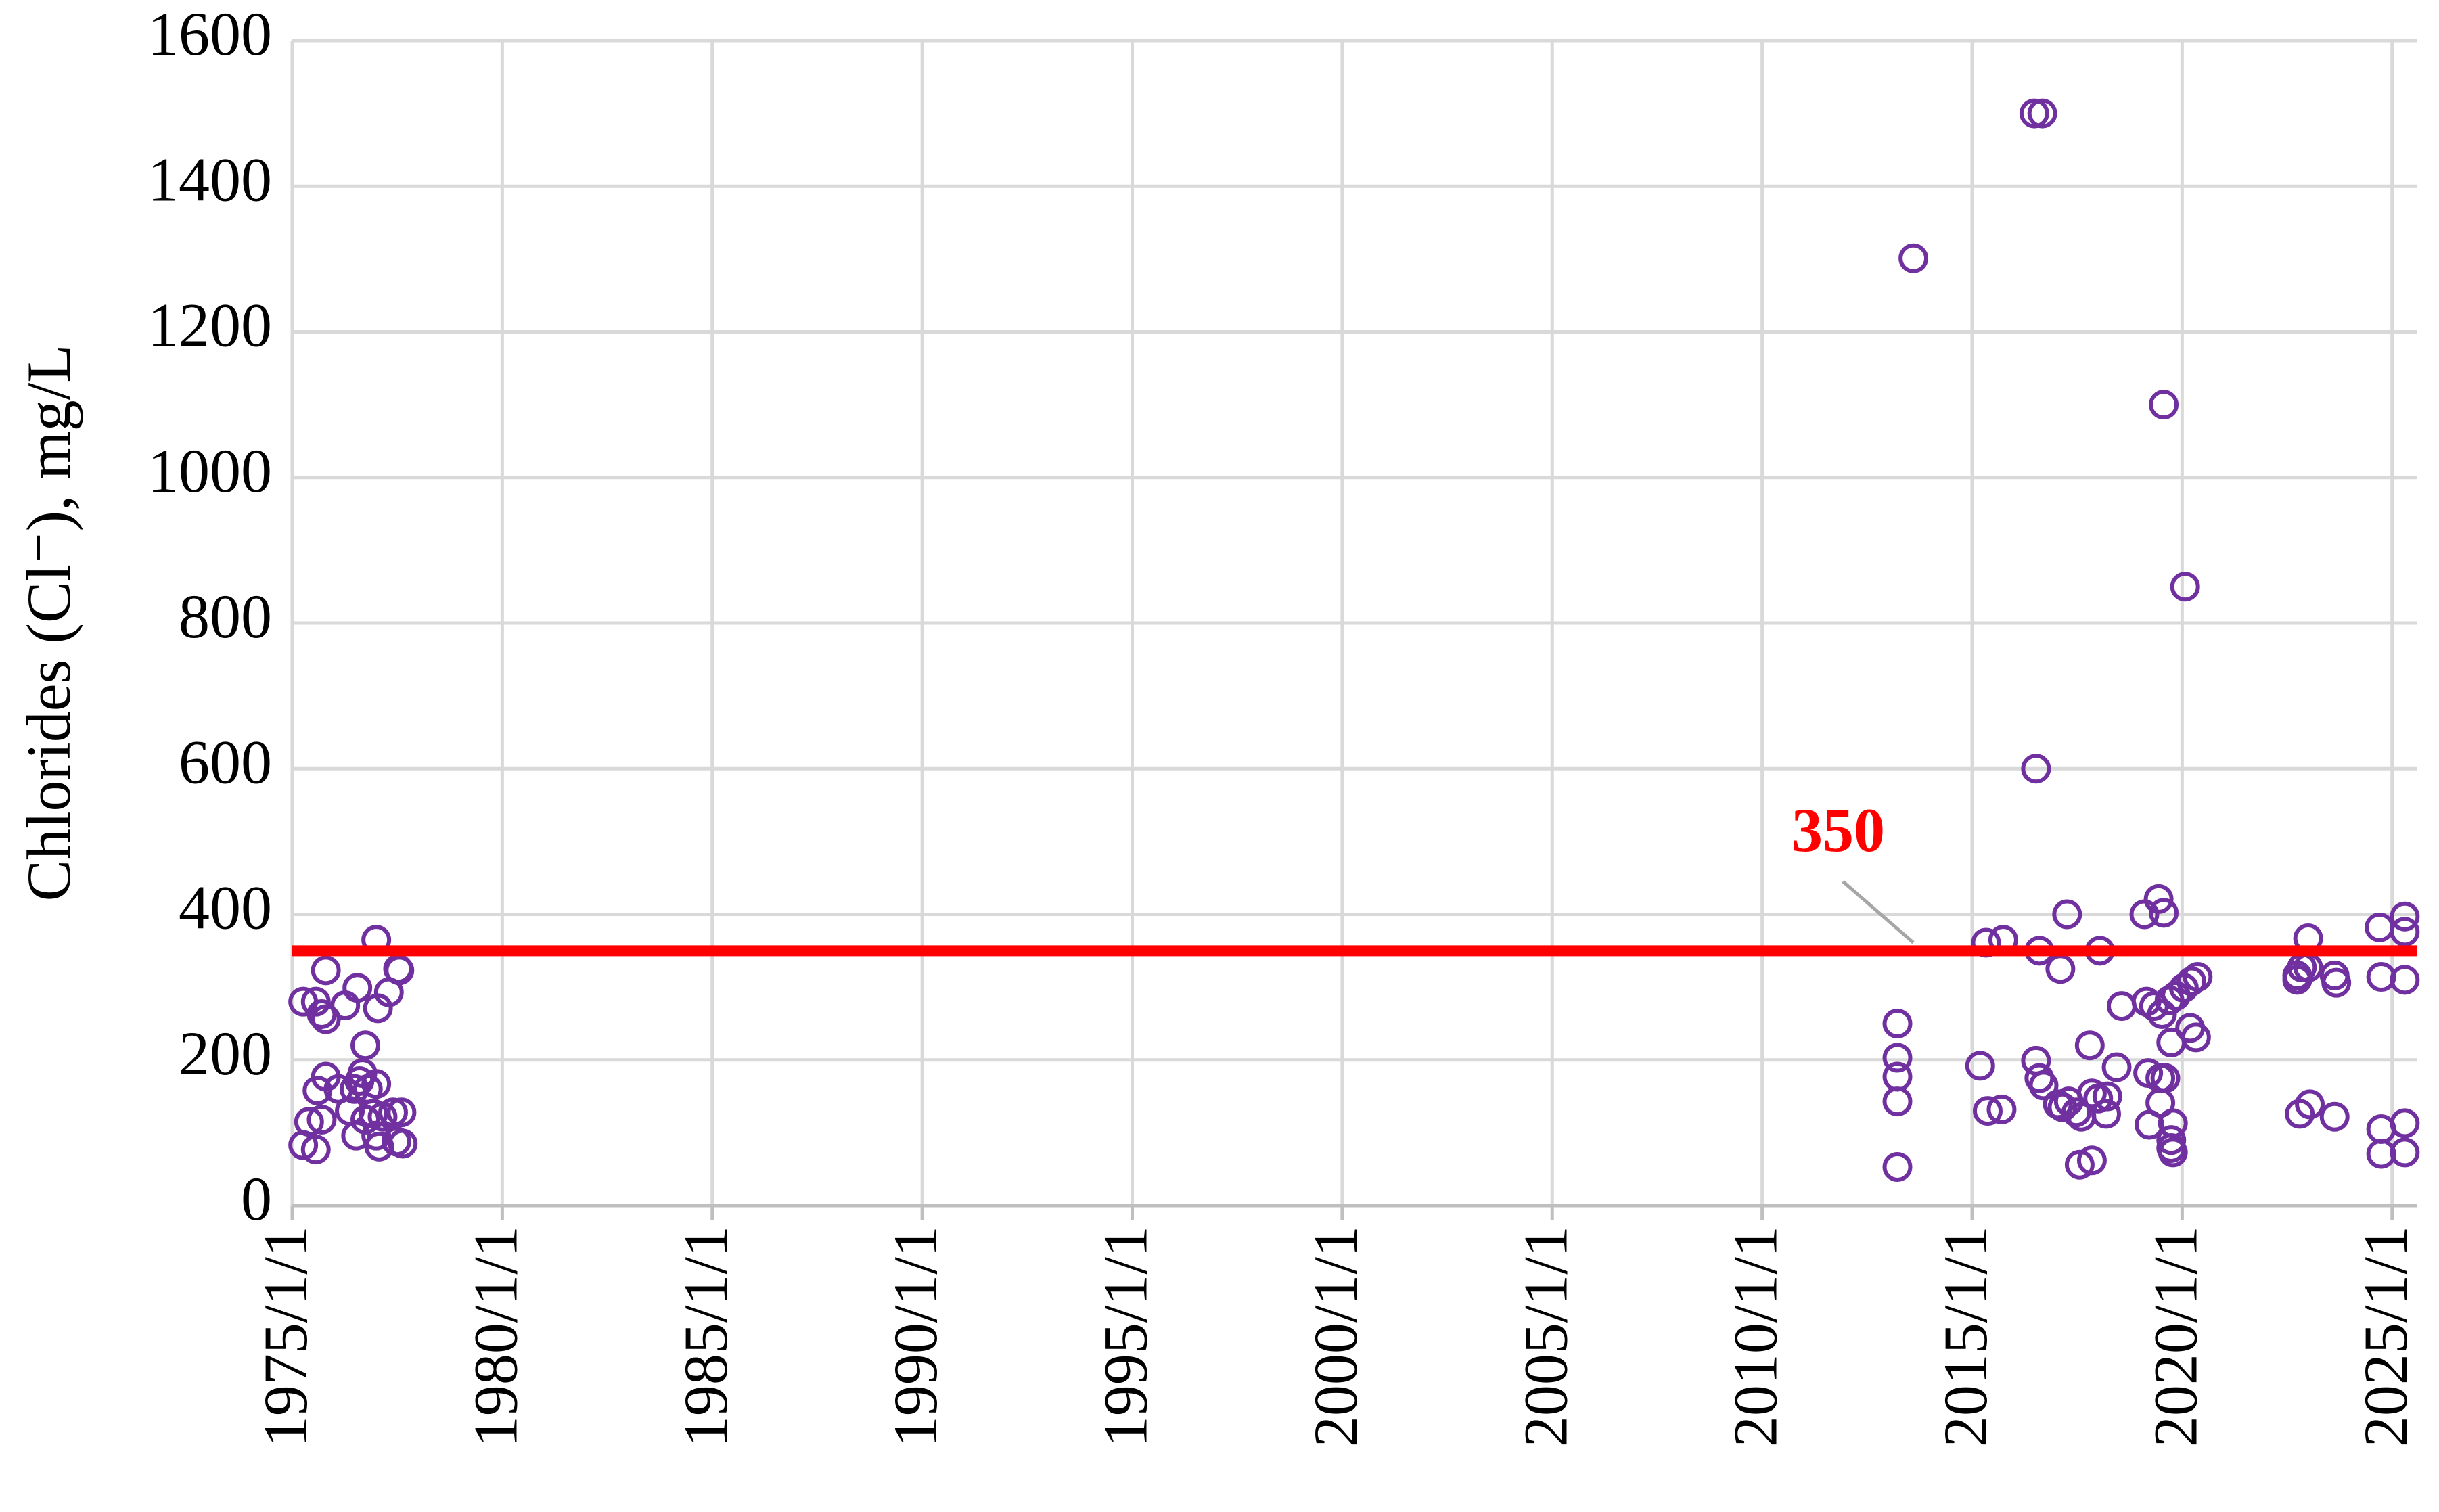 This screenshot has height=1512, width=2439. Describe the element at coordinates (1878, 912) in the screenshot. I see `annotation-leader` at that location.